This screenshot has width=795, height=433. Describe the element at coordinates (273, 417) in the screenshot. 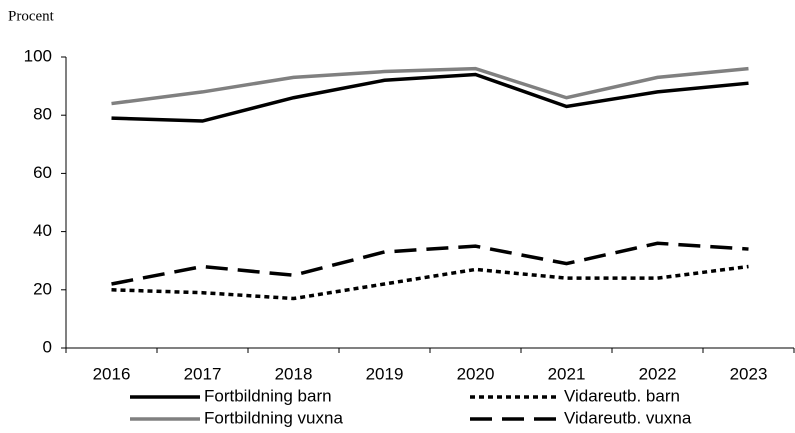

I see `legend-label: Fortbildning vuxna` at that location.